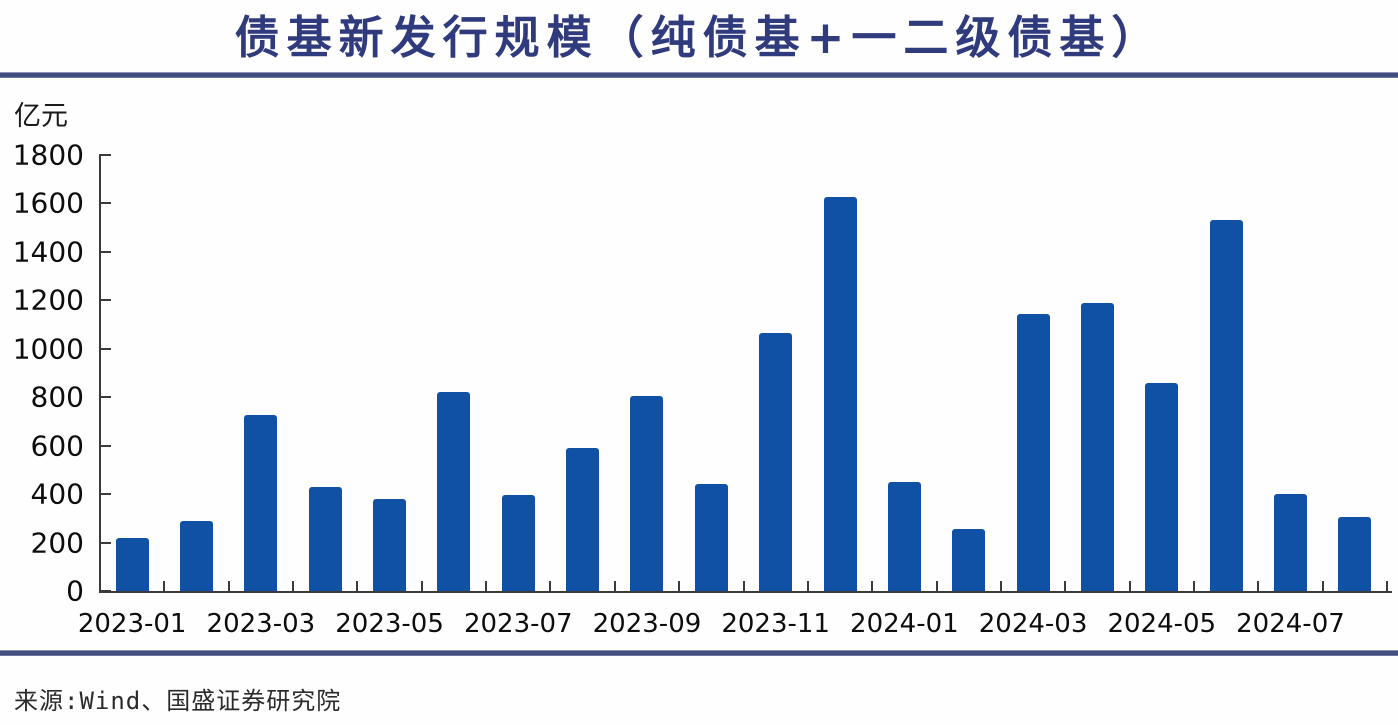 This screenshot has height=725, width=1398. What do you see at coordinates (57, 446) in the screenshot?
I see `y-axis-tick-label: 600` at bounding box center [57, 446].